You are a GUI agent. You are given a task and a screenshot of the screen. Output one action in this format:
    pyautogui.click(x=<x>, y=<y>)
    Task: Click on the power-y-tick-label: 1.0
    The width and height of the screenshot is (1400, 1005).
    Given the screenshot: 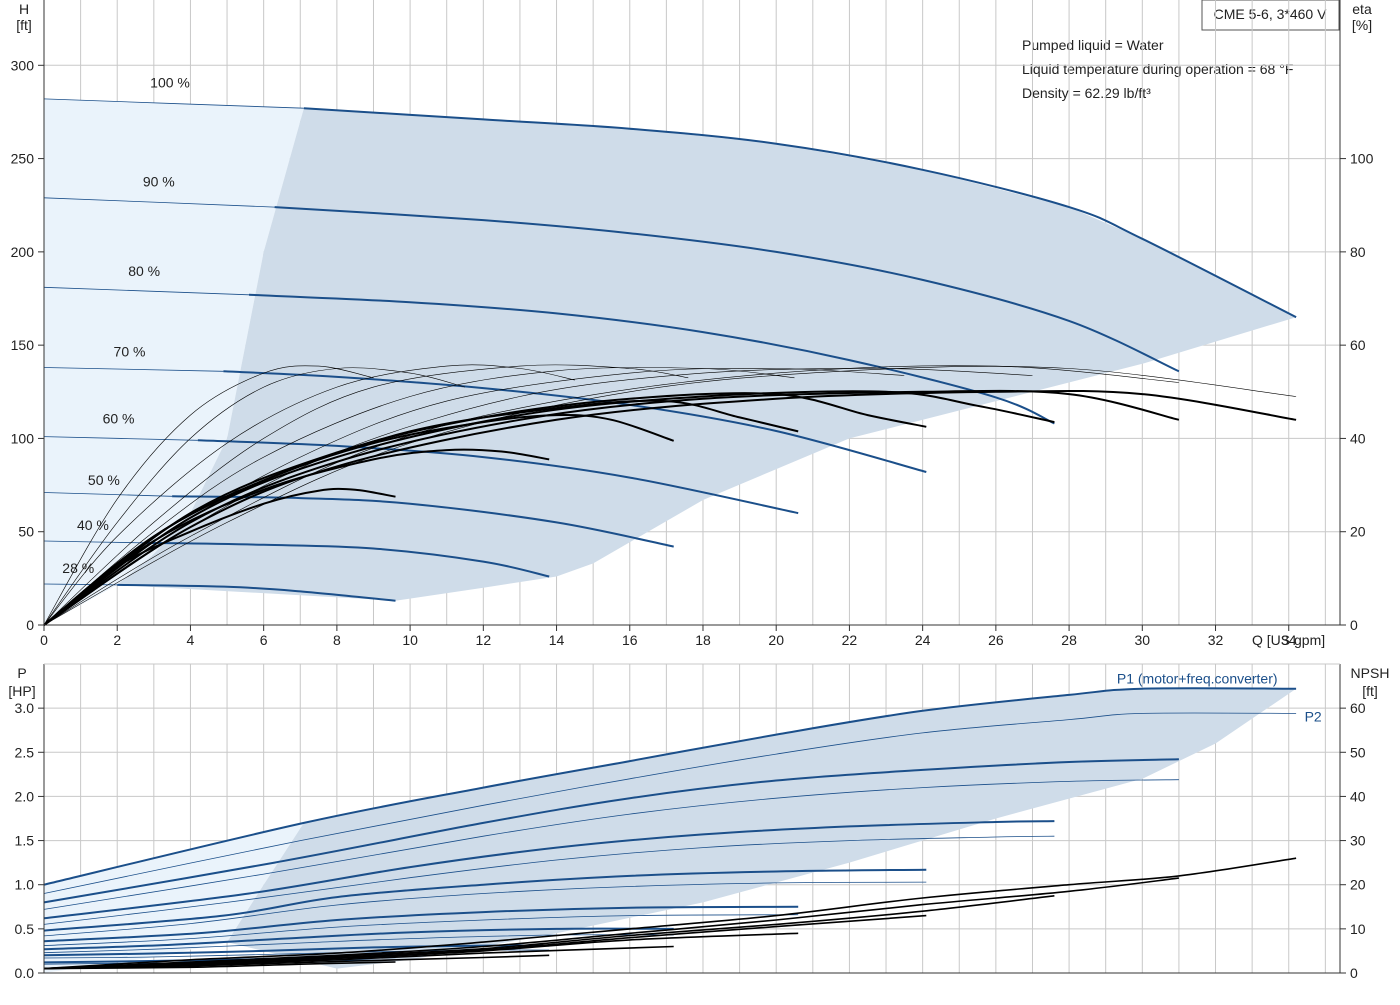 What is the action you would take?
    pyautogui.click(x=25, y=885)
    